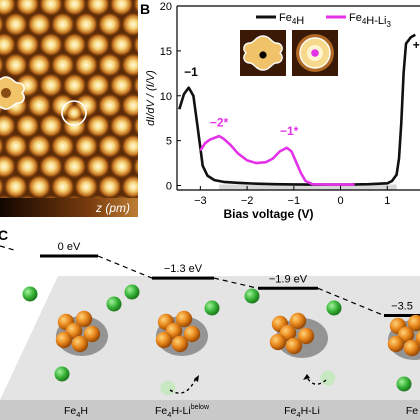 This screenshot has width=420, height=420. Describe the element at coordinates (416, 45) in the screenshot. I see `peak-annotation: +` at that location.